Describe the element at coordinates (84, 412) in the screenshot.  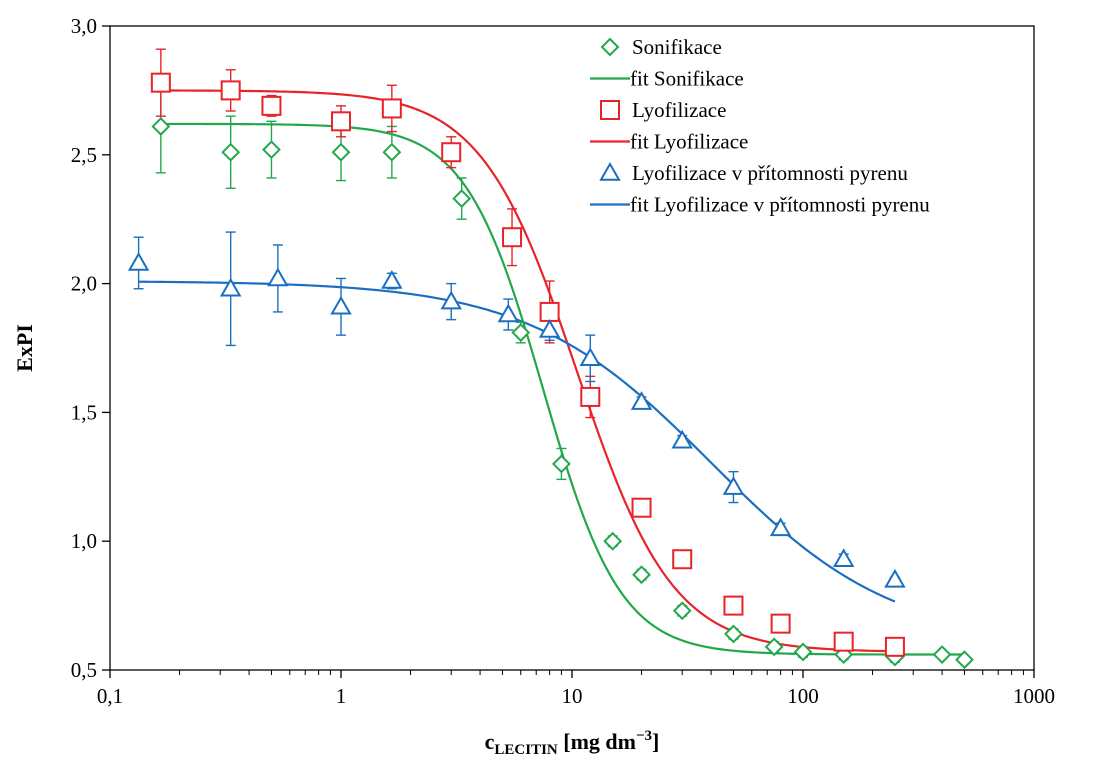
I see `y-tick-label: 1,5` at that location.